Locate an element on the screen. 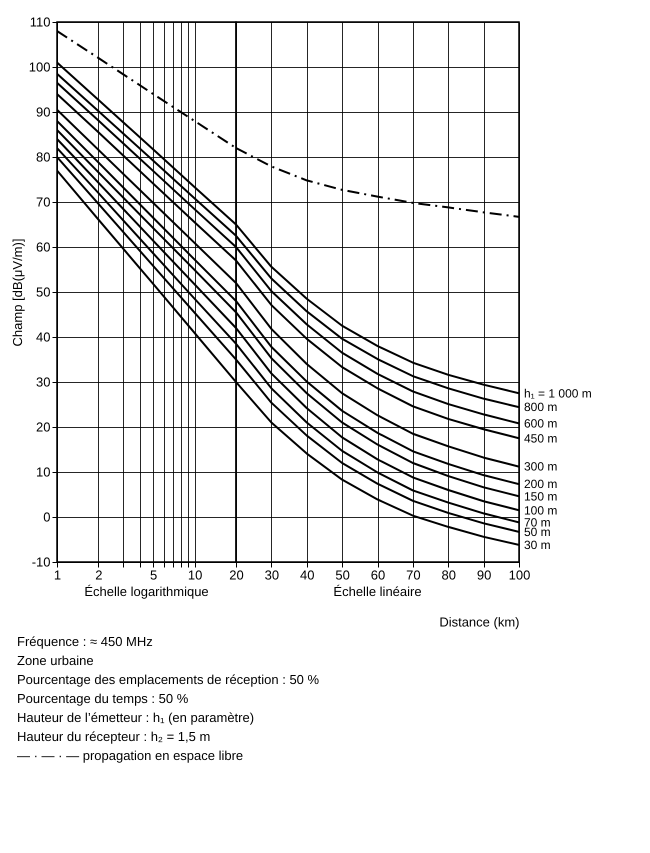  x-tick-label: 100 is located at coordinates (519, 575).